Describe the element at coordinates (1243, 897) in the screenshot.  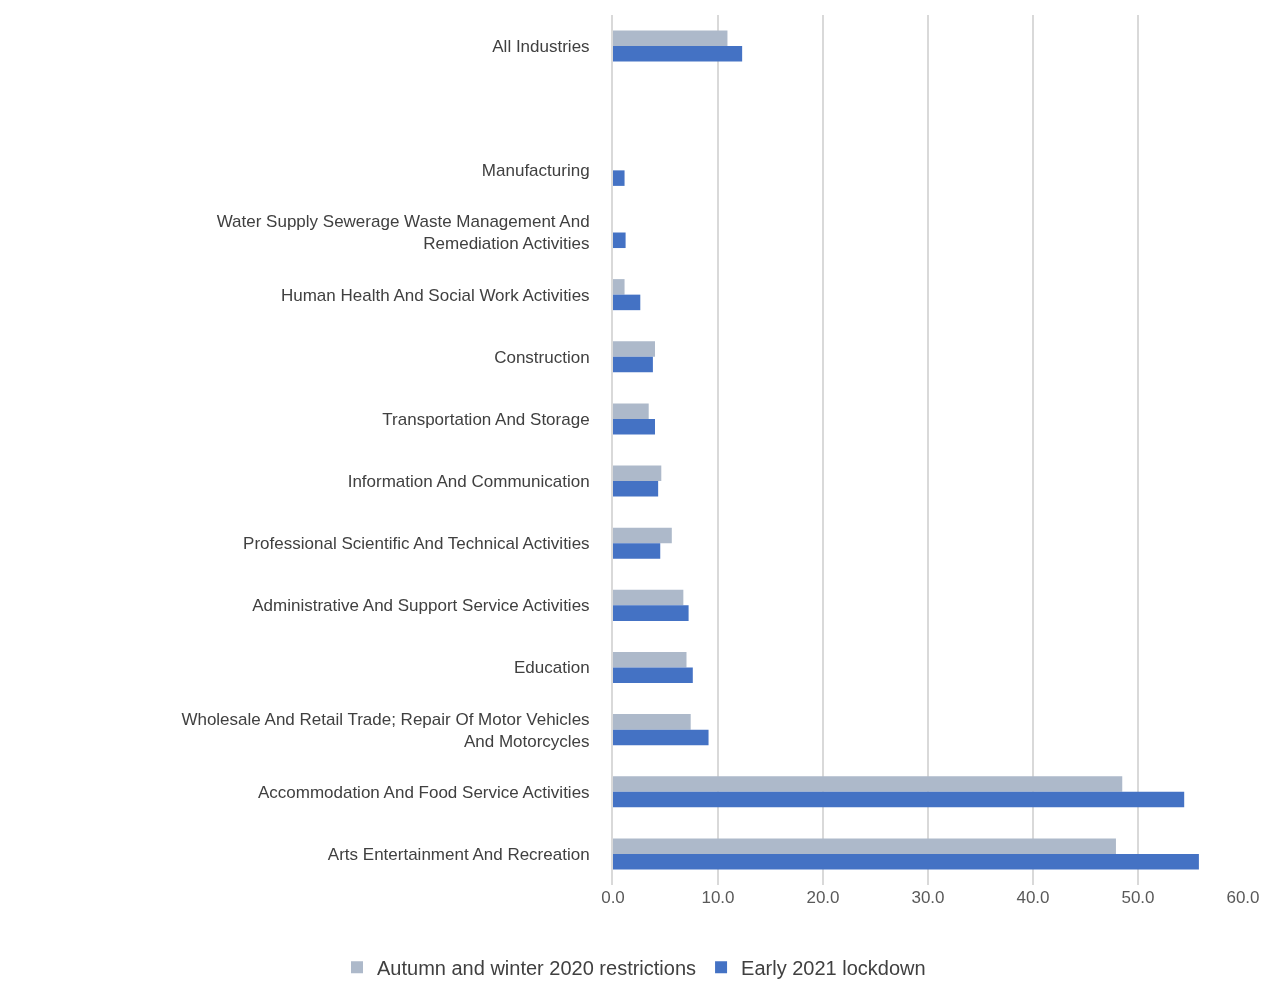
I see `x-tick-label: 60.0` at that location.